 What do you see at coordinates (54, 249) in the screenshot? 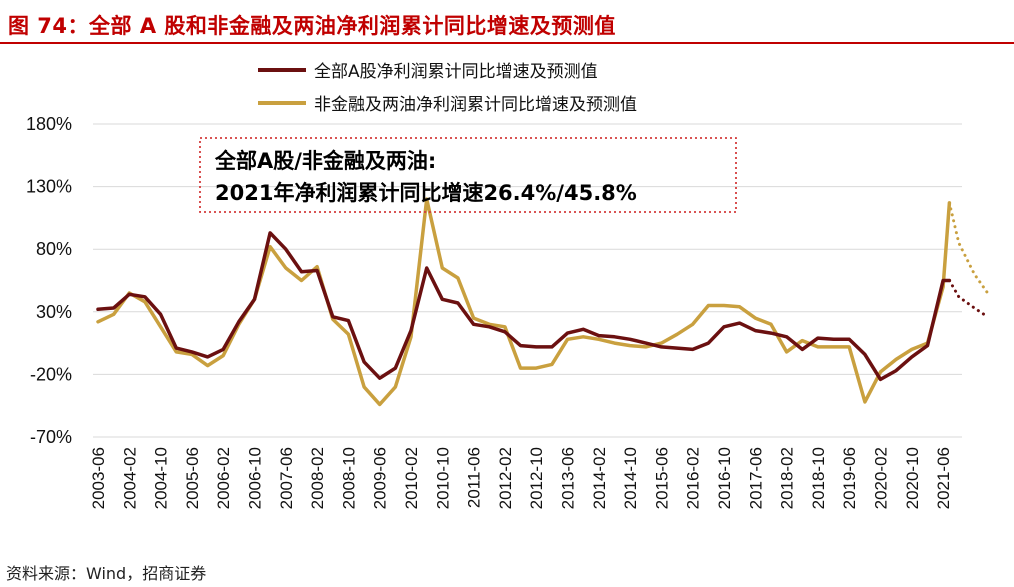
I see `y-tick-label: 80%` at bounding box center [54, 249].